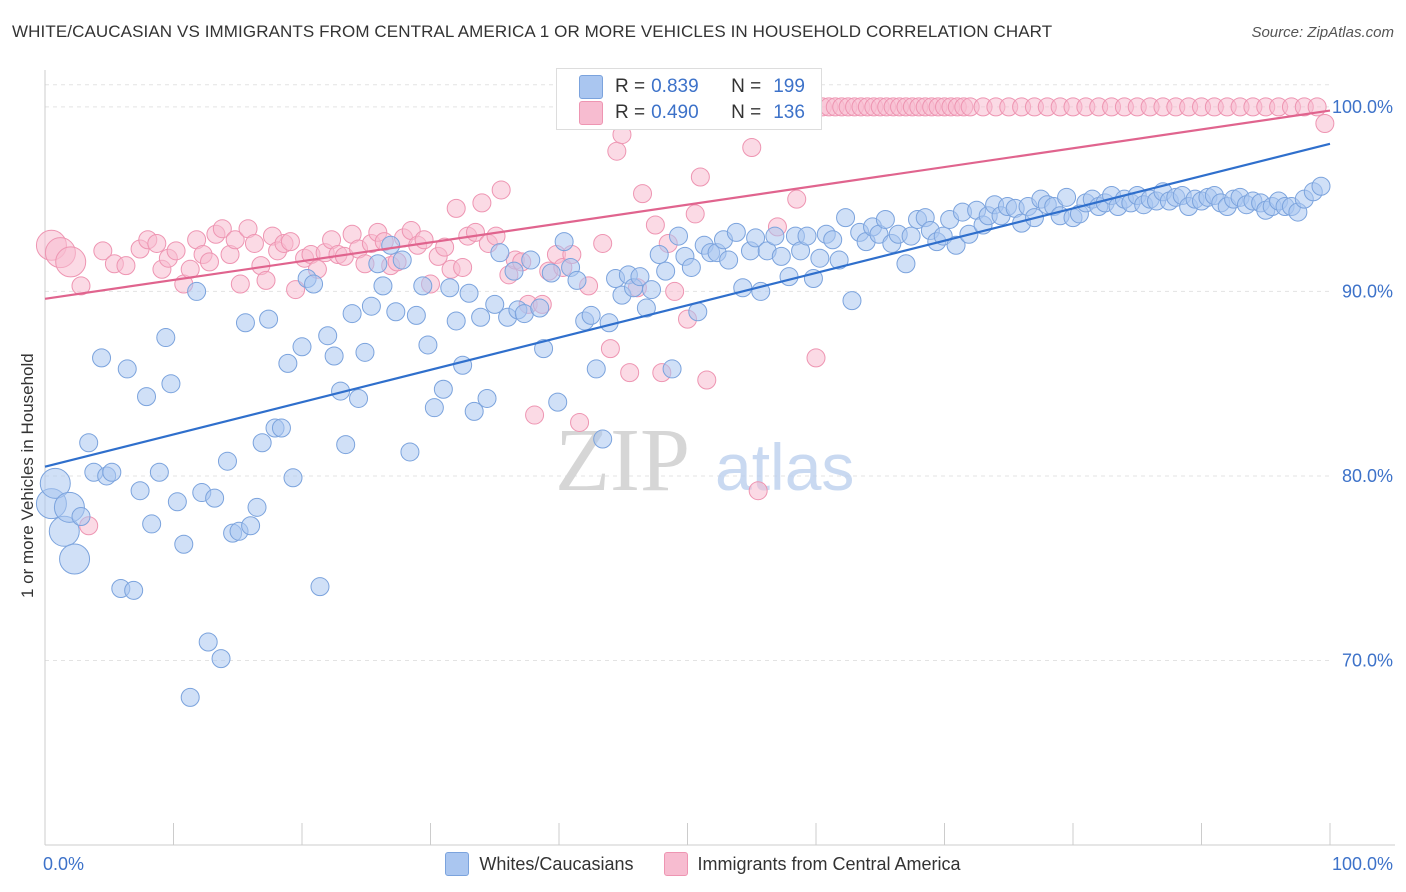 The height and width of the screenshot is (892, 1406). I want to click on stats-legend: R = 0.839 N = 199 R = 0.490 N = 136, so click(689, 99).